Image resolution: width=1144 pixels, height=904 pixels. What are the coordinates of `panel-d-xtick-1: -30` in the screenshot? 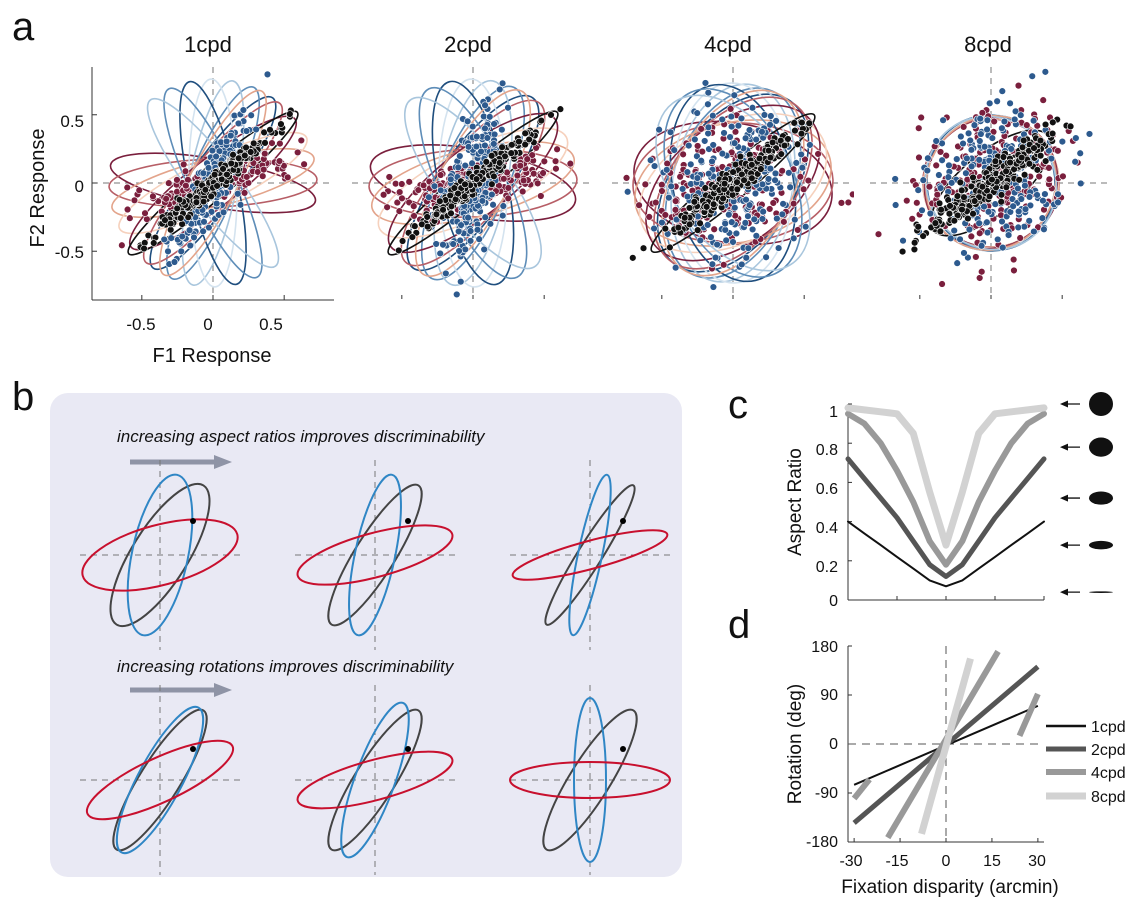 It's located at (850, 861).